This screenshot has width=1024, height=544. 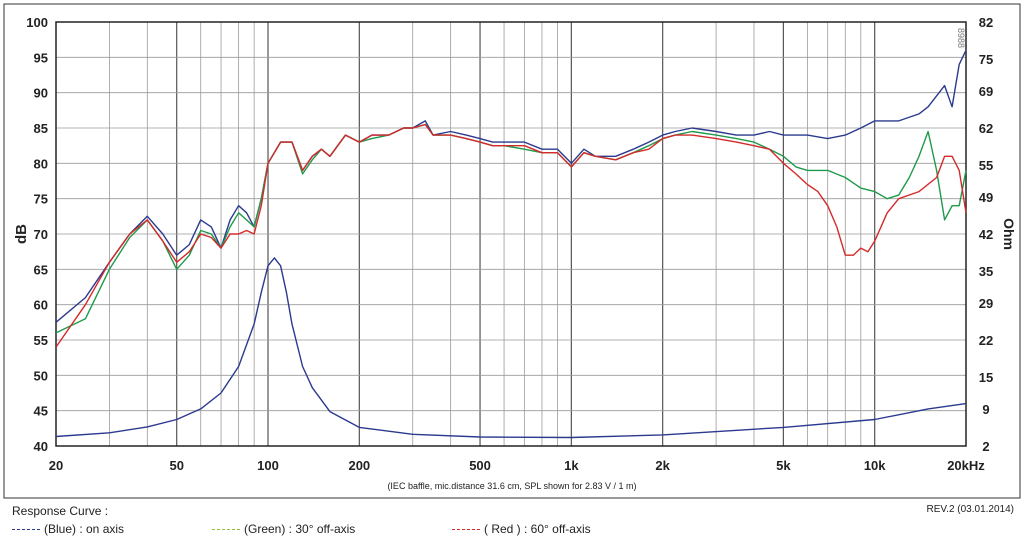 I want to click on x-tick-label: 100, so click(x=268, y=465).